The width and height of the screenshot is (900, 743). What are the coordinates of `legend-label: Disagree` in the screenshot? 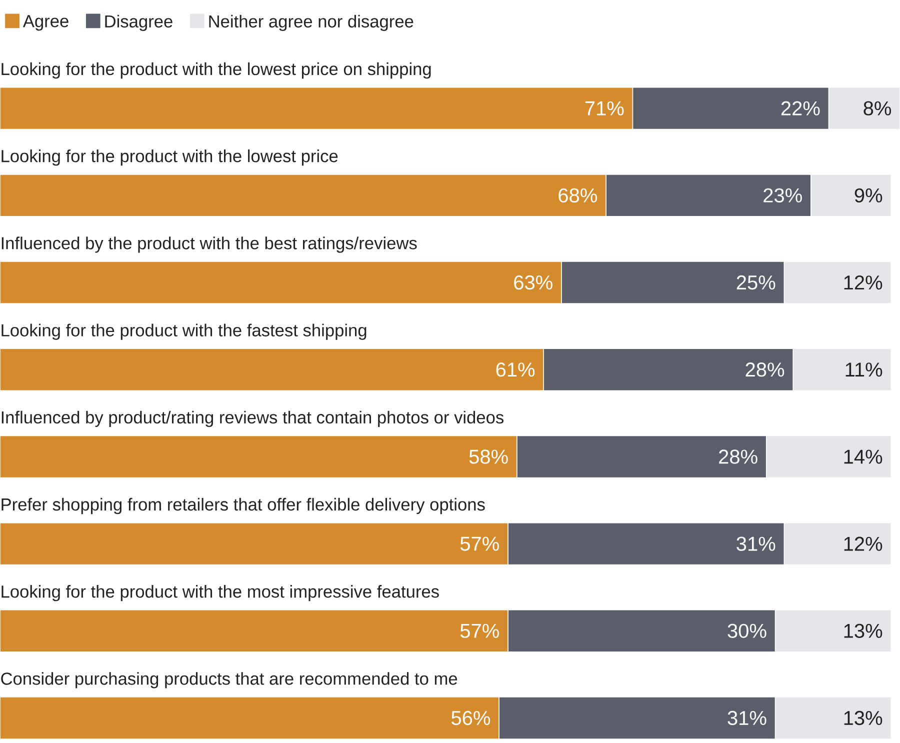 It's located at (138, 22).